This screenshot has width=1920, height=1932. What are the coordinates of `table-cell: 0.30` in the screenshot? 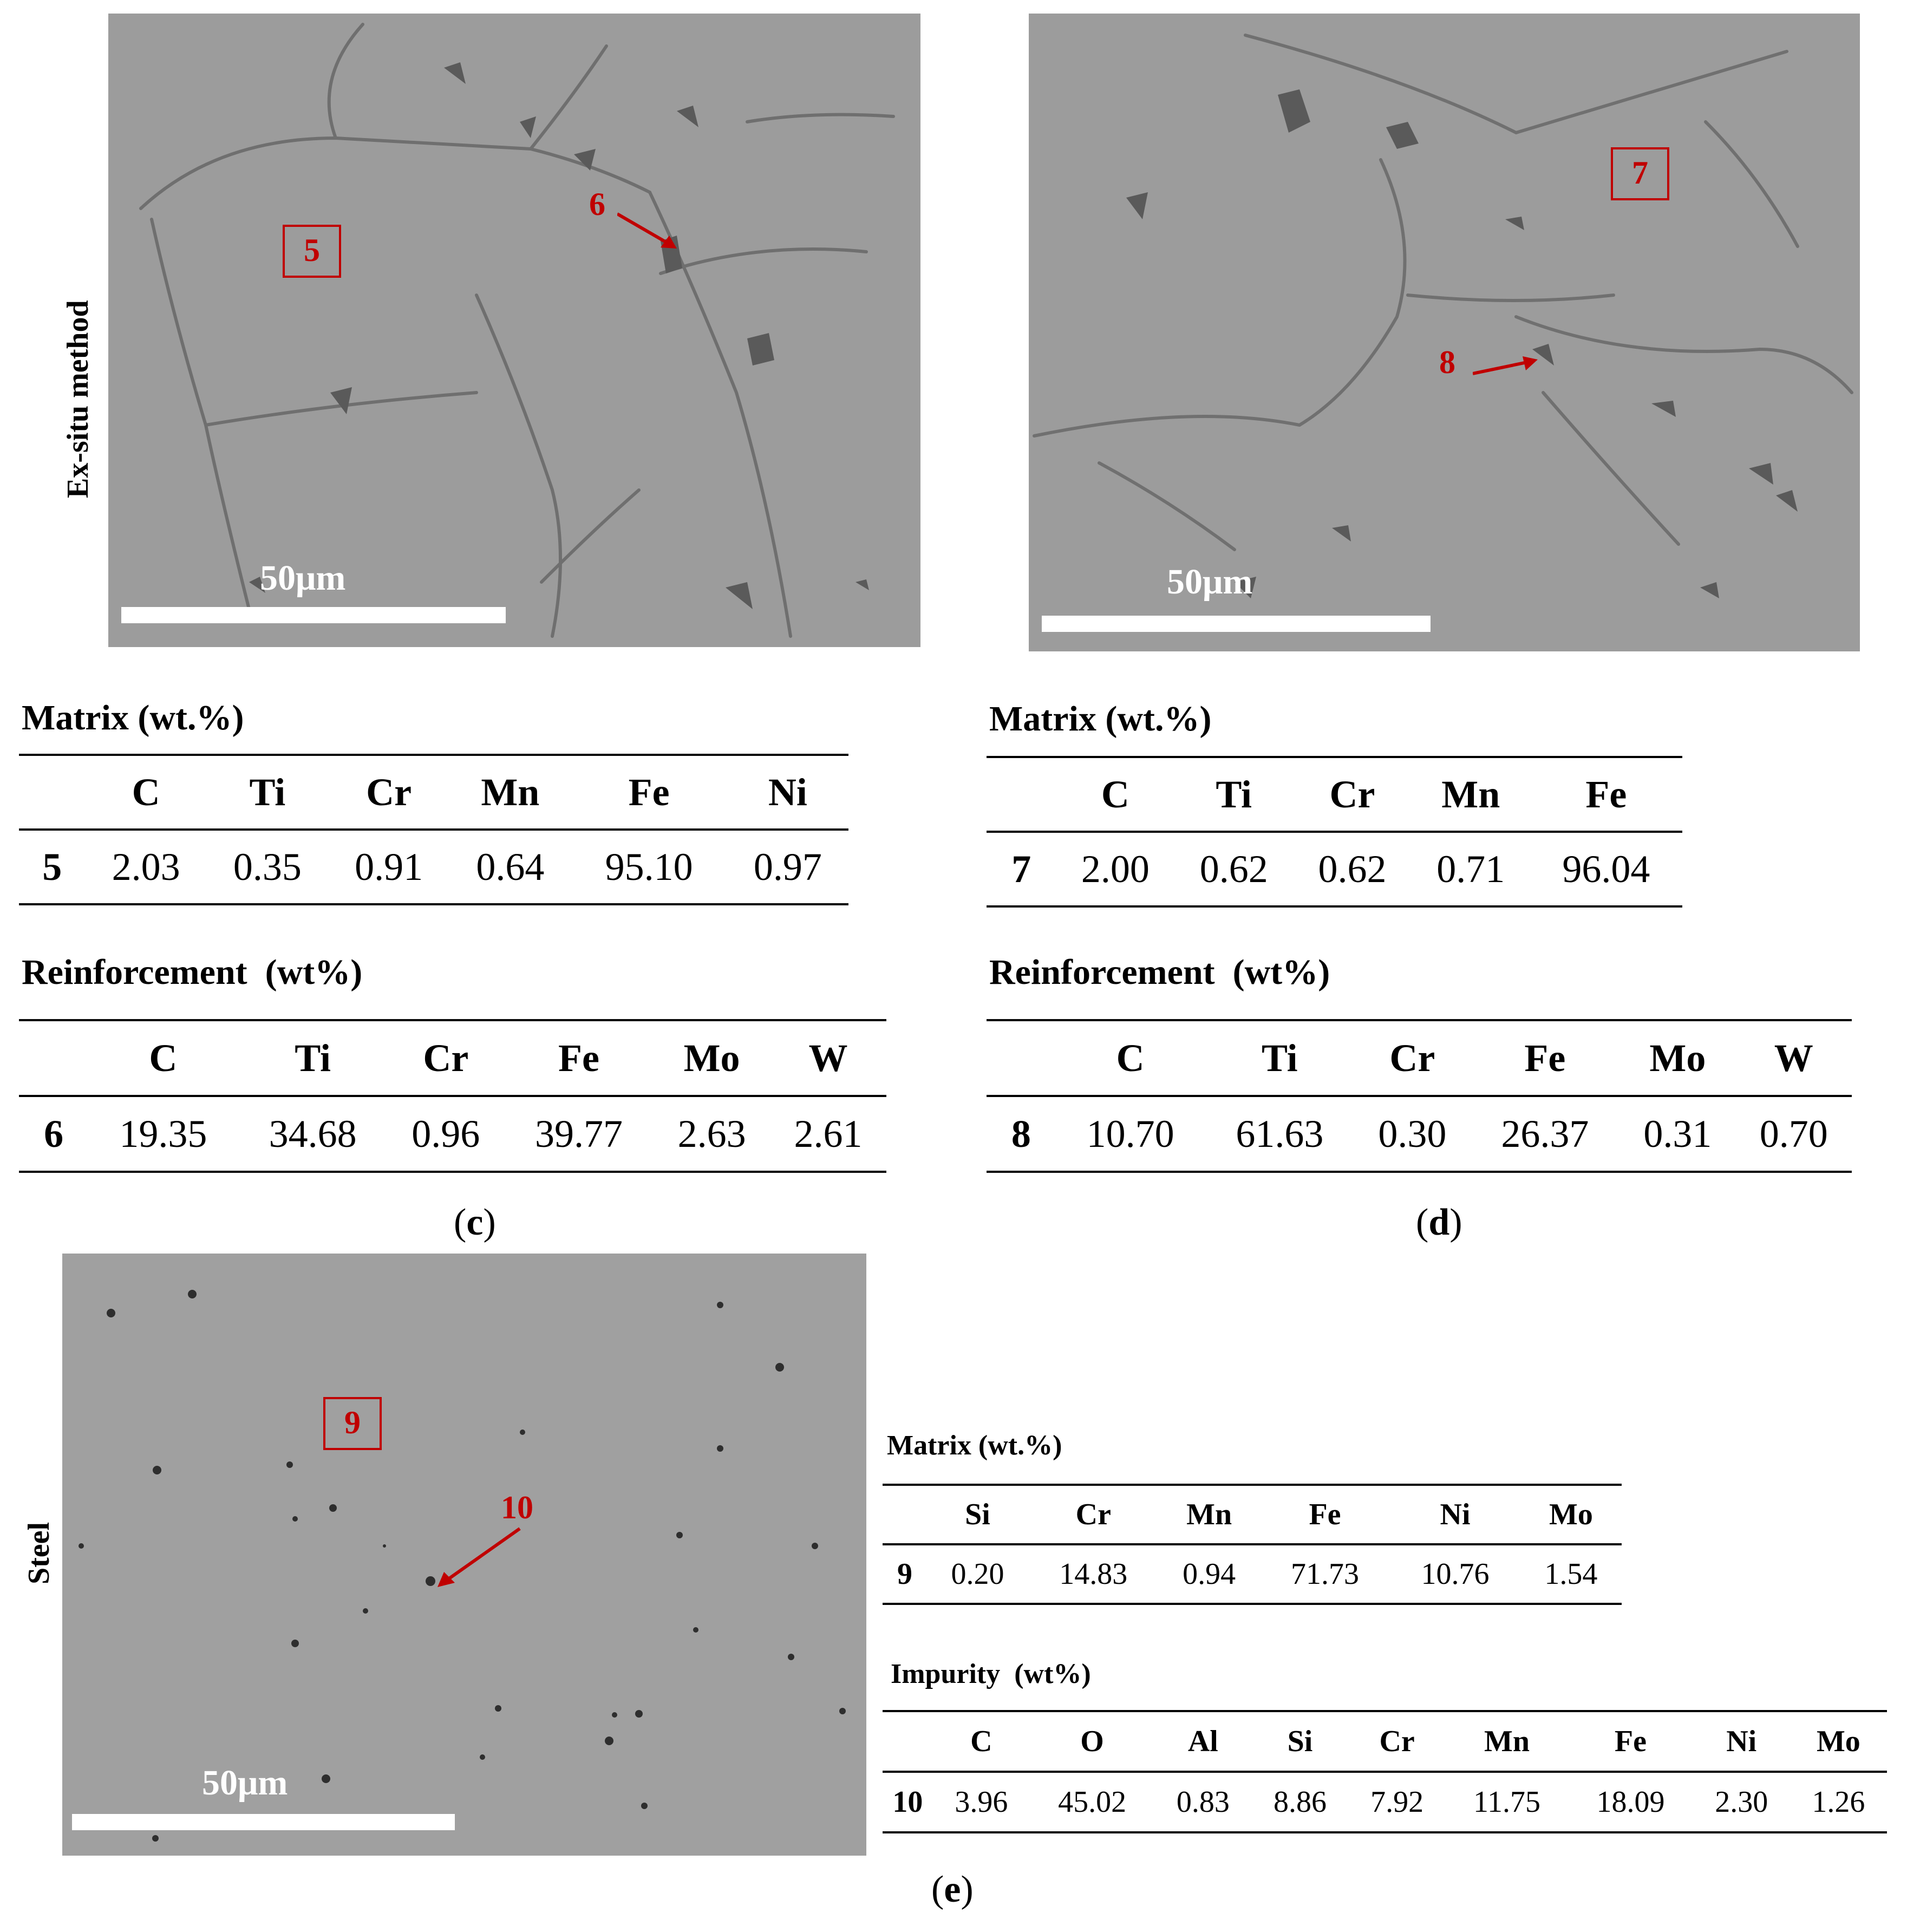 It's located at (1412, 1134).